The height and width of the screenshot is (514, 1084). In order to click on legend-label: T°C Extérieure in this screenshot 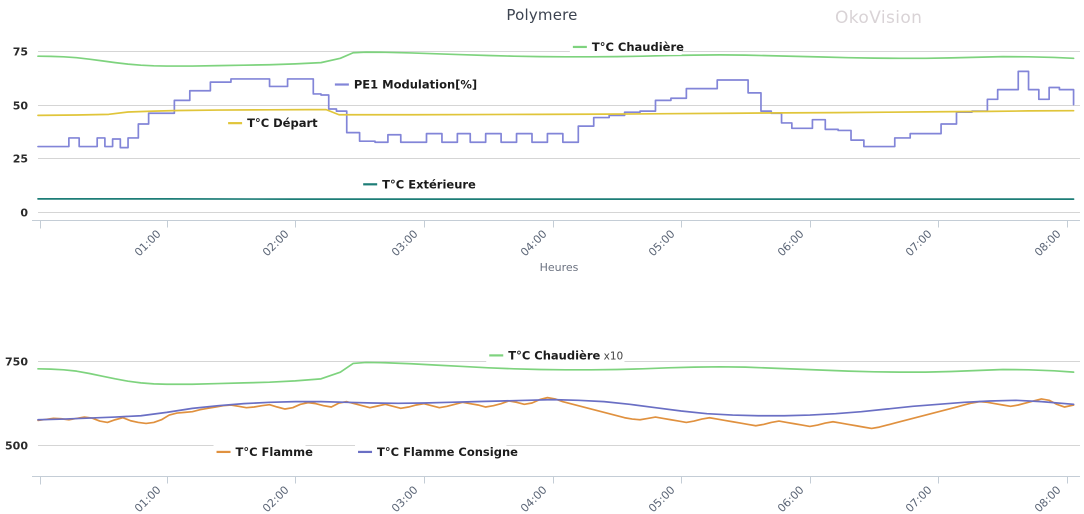, I will do `click(429, 184)`.